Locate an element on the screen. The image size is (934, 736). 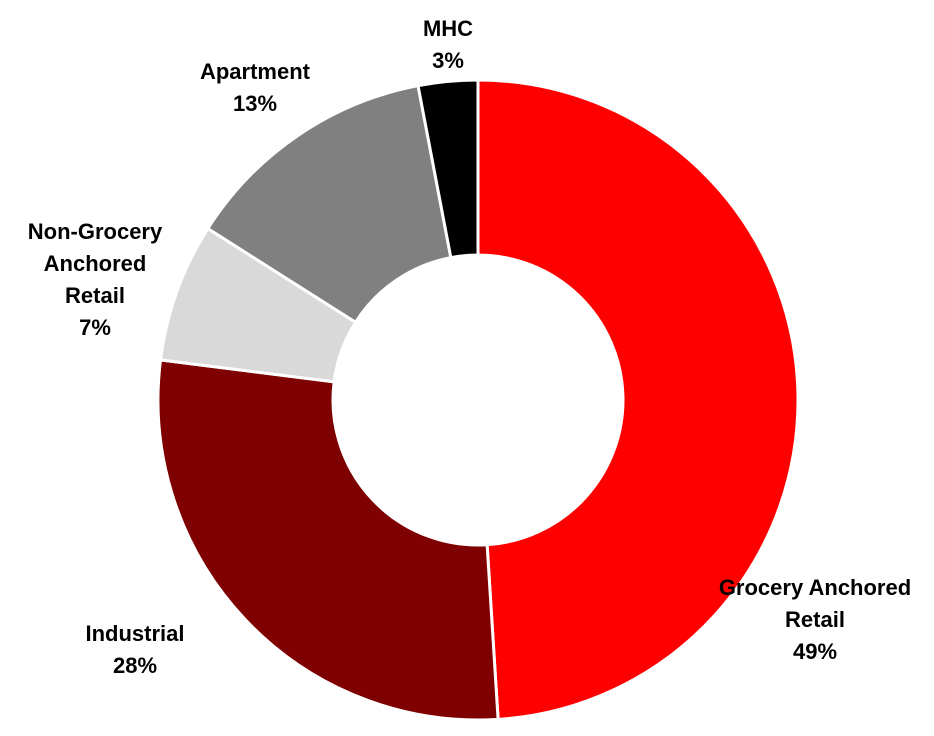
value-label: 7% is located at coordinates (95, 327).